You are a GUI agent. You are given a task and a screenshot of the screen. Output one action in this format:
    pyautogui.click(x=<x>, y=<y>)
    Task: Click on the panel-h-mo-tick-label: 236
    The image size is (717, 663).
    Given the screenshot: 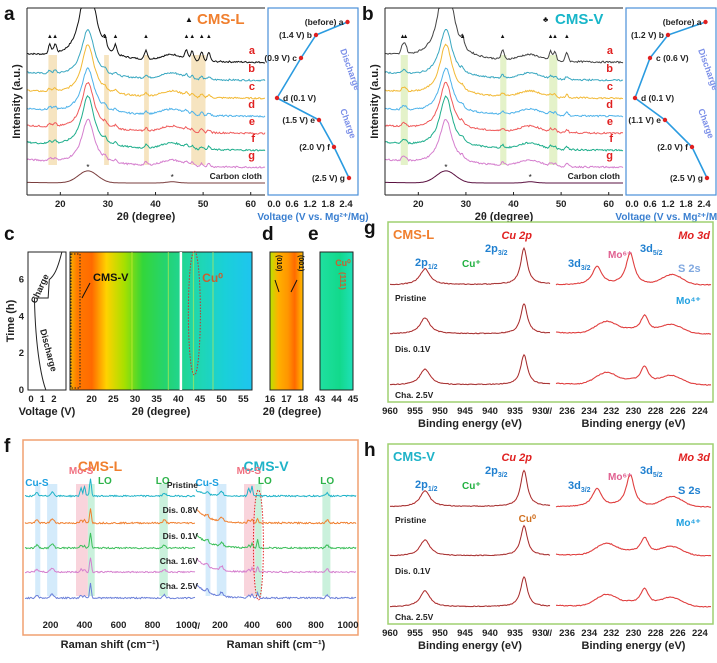 What is the action you would take?
    pyautogui.click(x=567, y=633)
    